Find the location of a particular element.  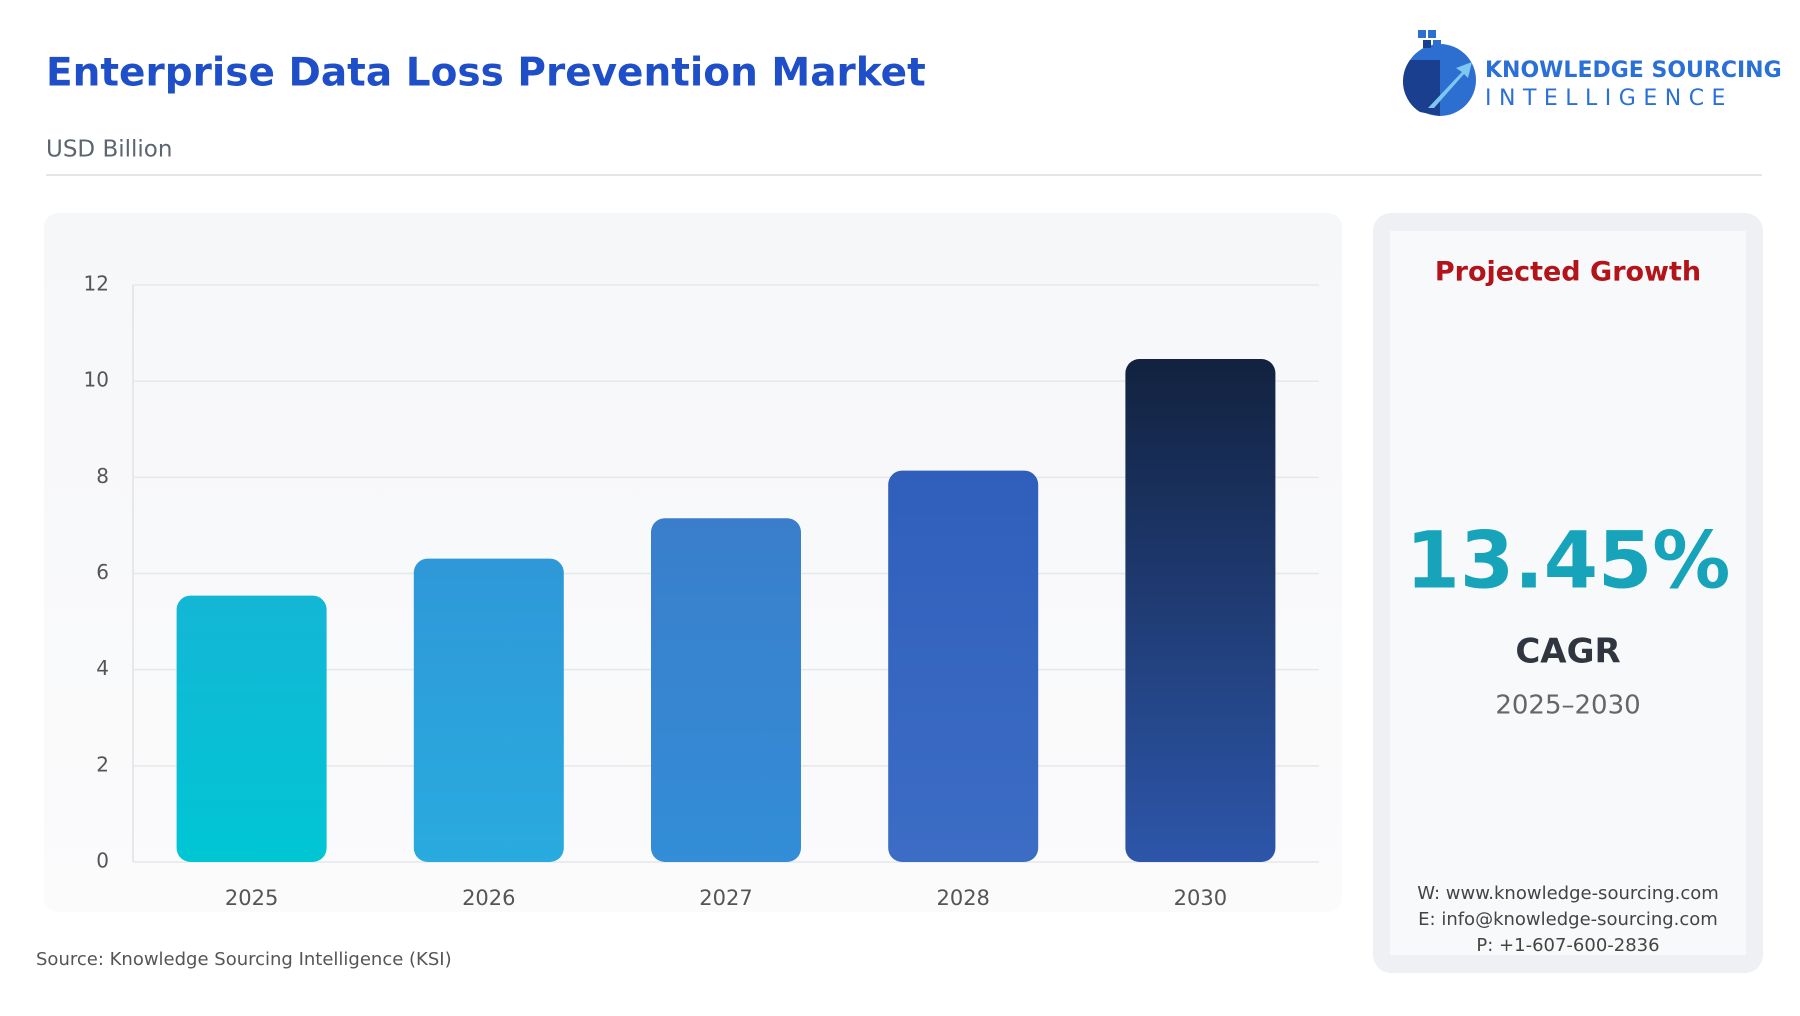

y-tick-label: 8 is located at coordinates (102, 476).